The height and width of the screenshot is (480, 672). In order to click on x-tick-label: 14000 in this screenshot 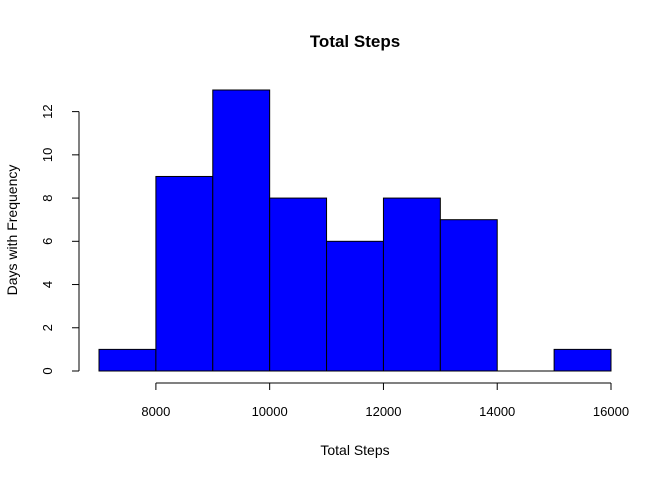, I will do `click(497, 411)`.